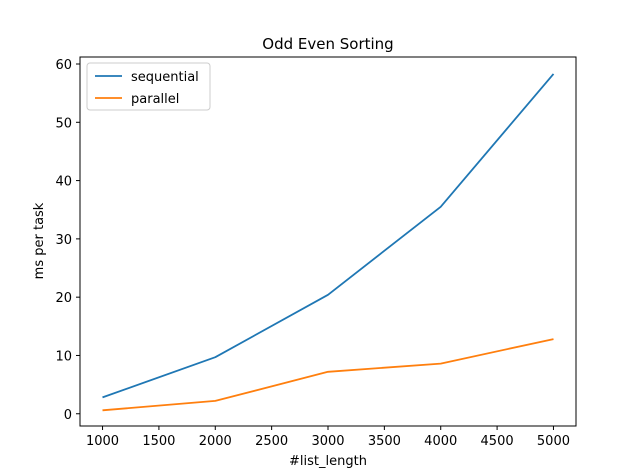 Image resolution: width=640 pixels, height=476 pixels. What do you see at coordinates (215, 441) in the screenshot?
I see `x-tick-label: 2000` at bounding box center [215, 441].